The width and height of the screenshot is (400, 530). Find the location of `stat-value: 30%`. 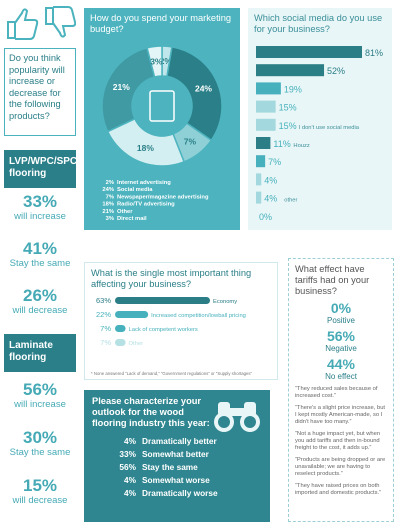

stat-value: 30% is located at coordinates (40, 437).